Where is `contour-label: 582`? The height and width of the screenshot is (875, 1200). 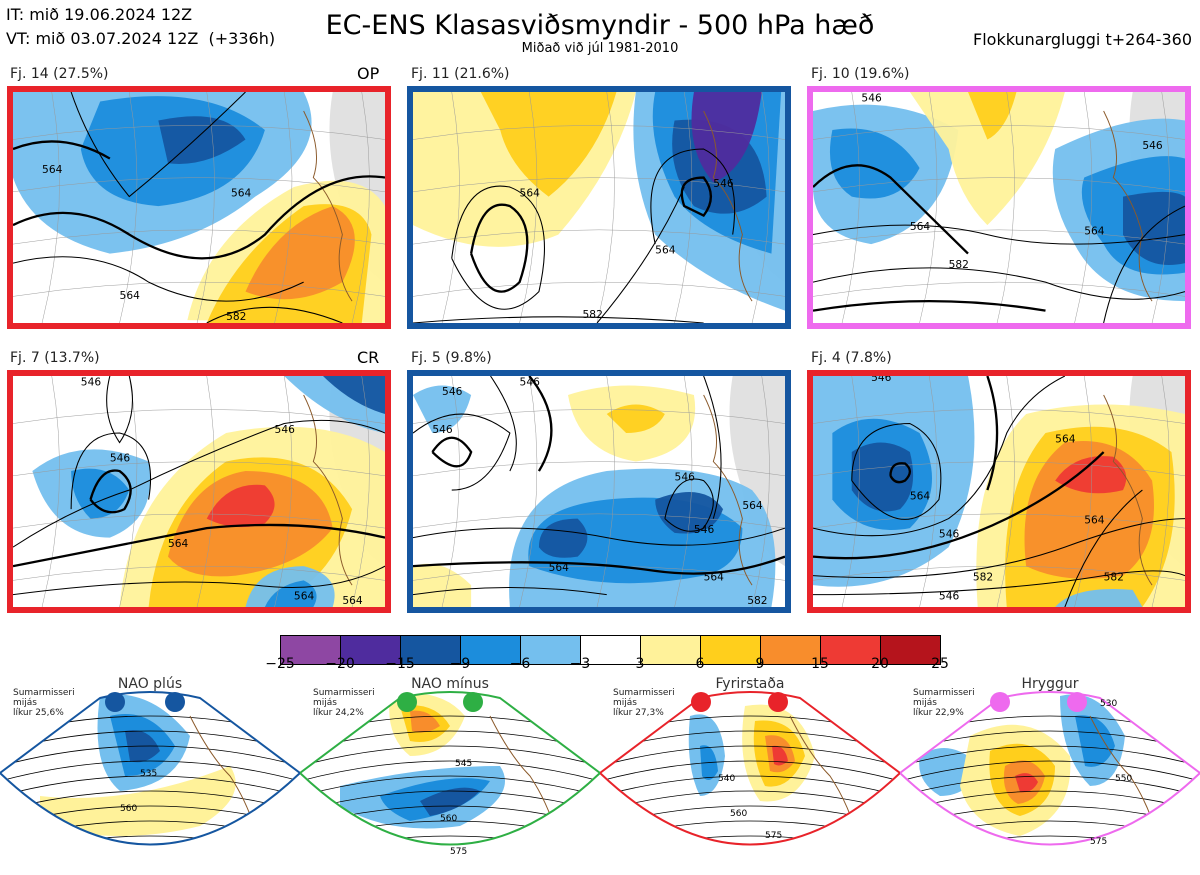 contour-label: 582 is located at coordinates (1114, 577).